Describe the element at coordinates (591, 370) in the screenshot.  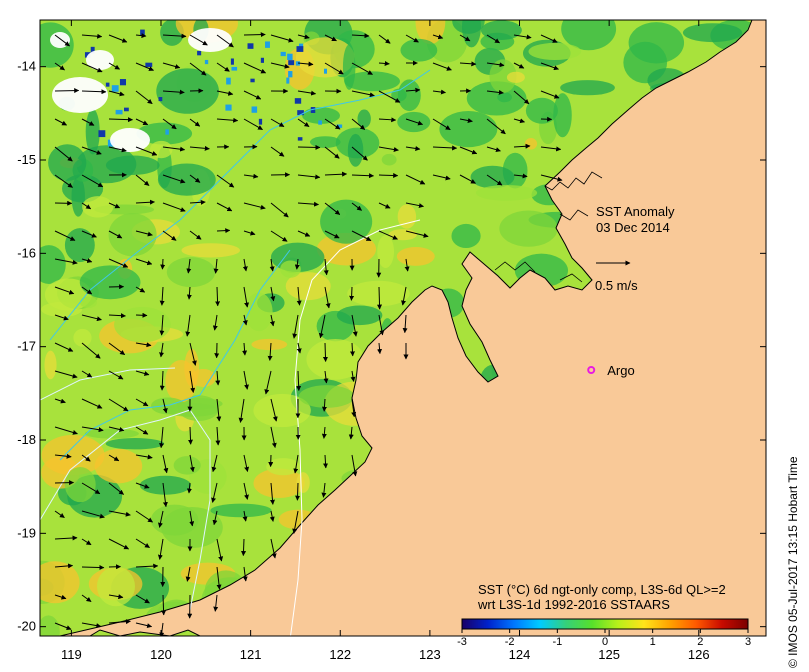
I see `argo-float-marker` at that location.